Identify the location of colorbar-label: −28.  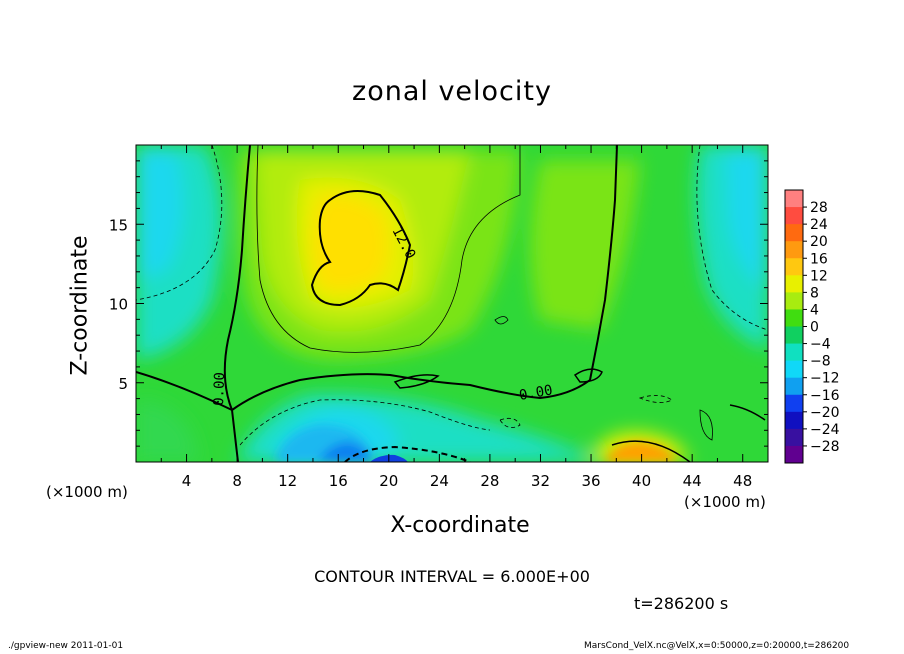
(825, 447).